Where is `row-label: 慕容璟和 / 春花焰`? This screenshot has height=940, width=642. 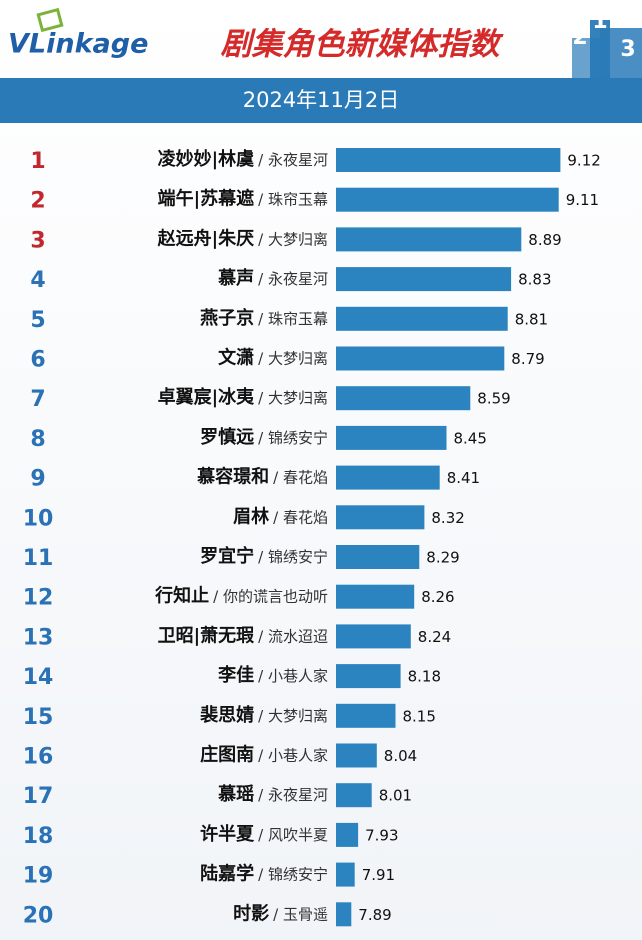 row-label: 慕容璟和 / 春花焰 is located at coordinates (262, 477).